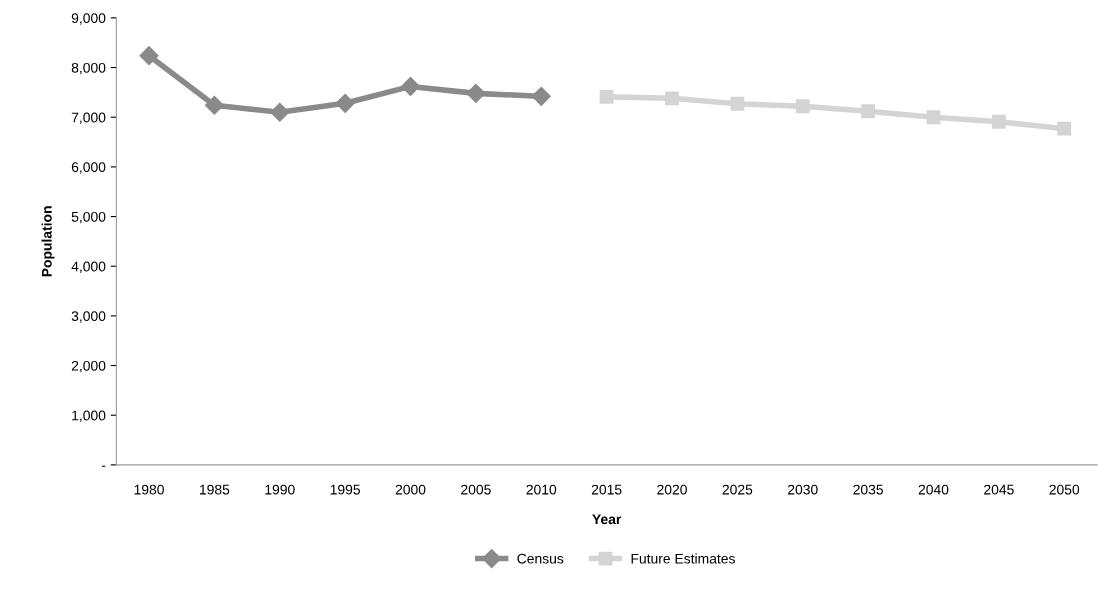 This screenshot has height=596, width=1108. Describe the element at coordinates (476, 489) in the screenshot. I see `x-tick-label: 2005` at that location.